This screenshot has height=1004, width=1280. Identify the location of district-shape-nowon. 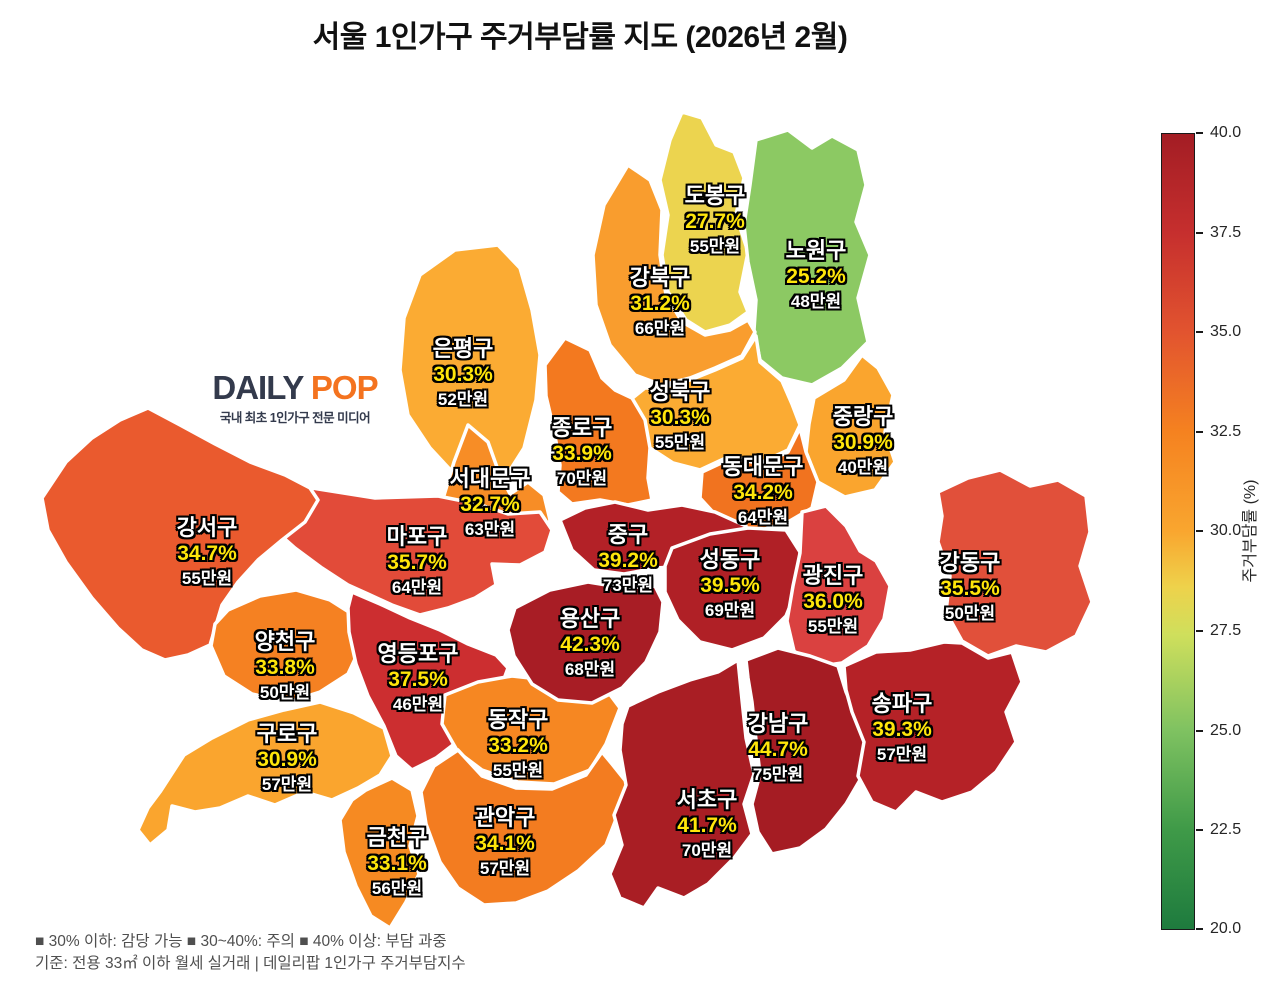
(807, 257).